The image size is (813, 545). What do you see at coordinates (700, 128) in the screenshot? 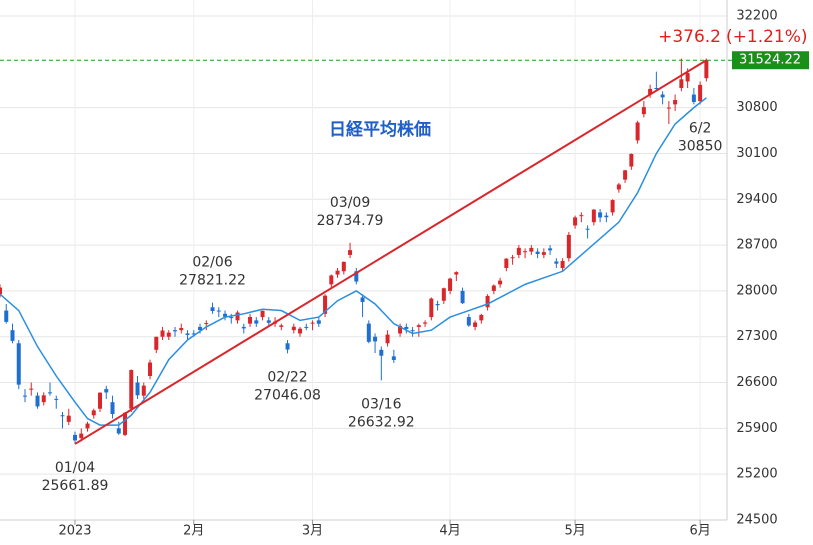
I see `annotation-date: 6/2` at bounding box center [700, 128].